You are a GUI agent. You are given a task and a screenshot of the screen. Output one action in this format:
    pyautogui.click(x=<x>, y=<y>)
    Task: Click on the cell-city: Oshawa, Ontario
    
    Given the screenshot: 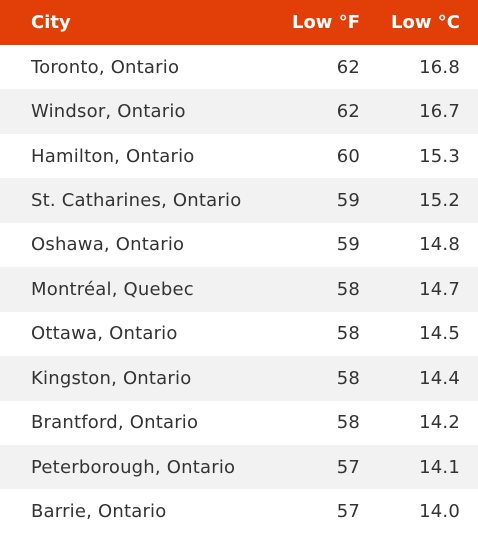 What is the action you would take?
    pyautogui.click(x=108, y=245)
    